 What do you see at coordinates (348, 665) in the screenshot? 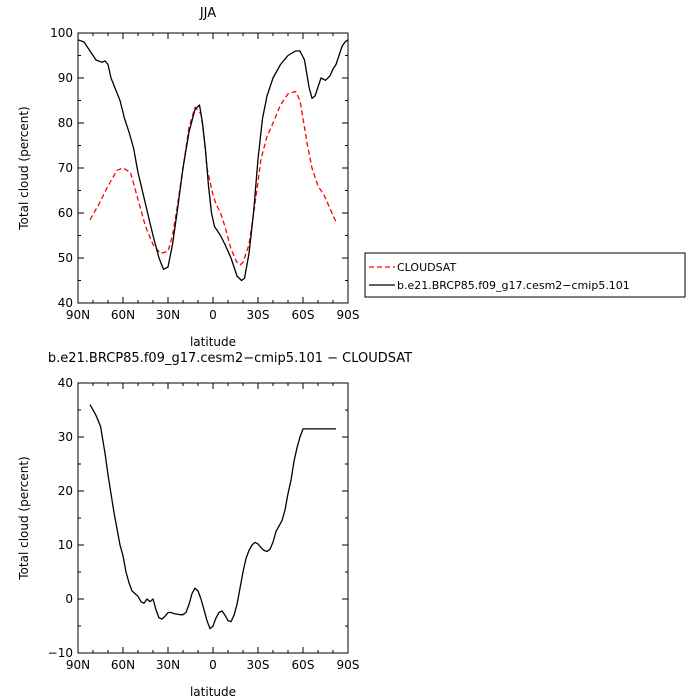
I see `bottom-x-tick-label: 90S` at bounding box center [348, 665].